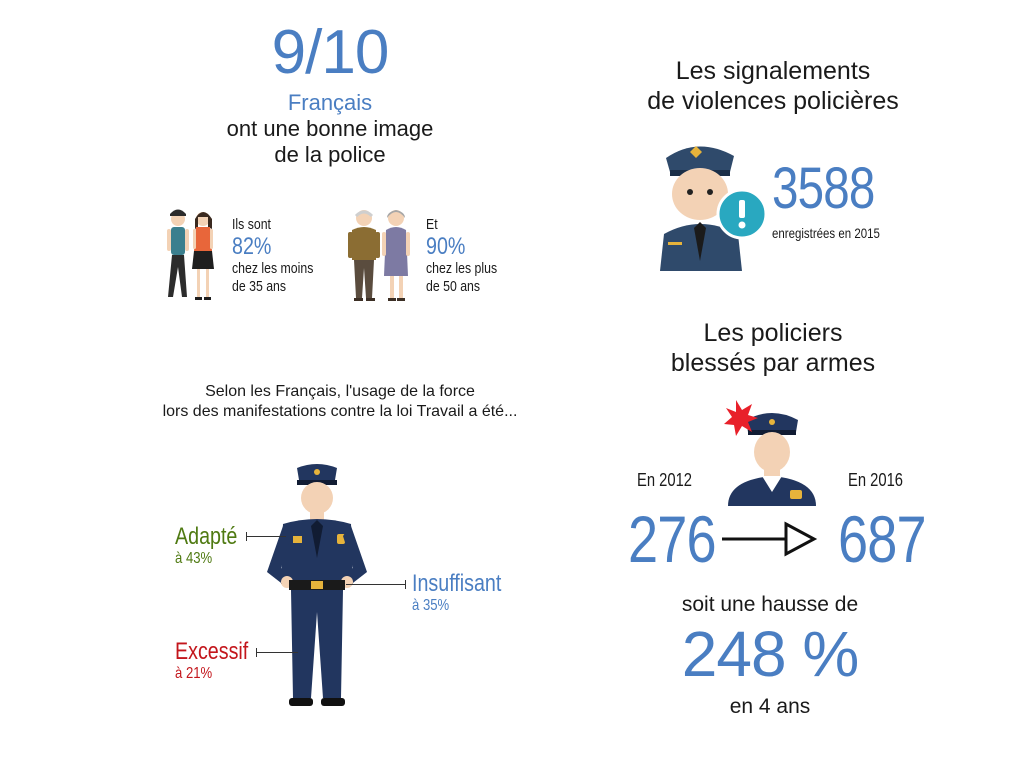 This screenshot has width=1024, height=768. What do you see at coordinates (672, 539) in the screenshot?
I see `value-start: 276` at bounding box center [672, 539].